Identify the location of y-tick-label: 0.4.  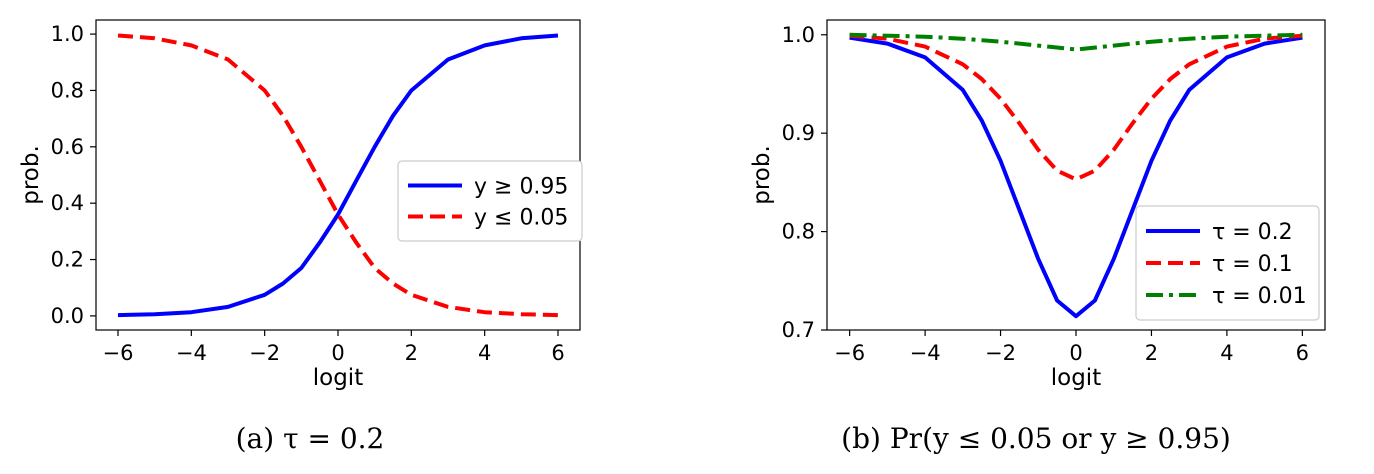
(67, 203).